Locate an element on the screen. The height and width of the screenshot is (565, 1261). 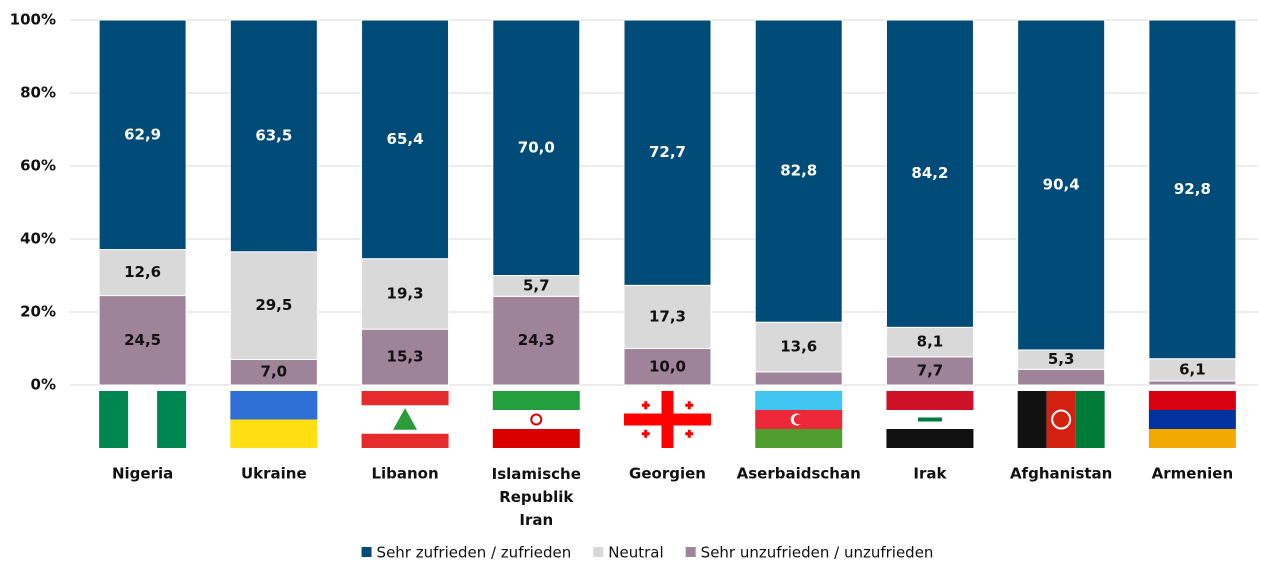
data-label: 24,5 is located at coordinates (142, 340).